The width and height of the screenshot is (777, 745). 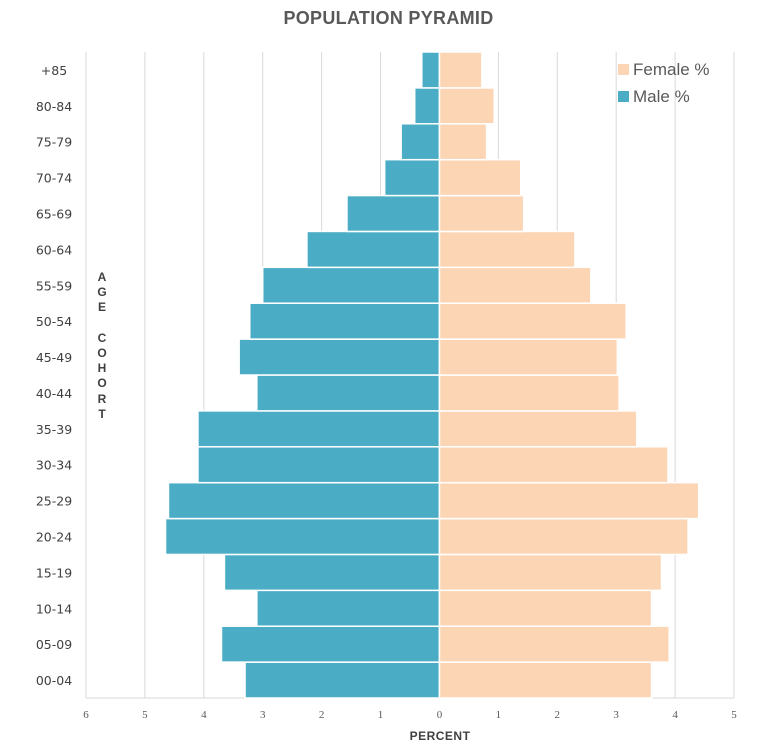 I want to click on y-tick-label: 00-04, so click(x=54, y=680).